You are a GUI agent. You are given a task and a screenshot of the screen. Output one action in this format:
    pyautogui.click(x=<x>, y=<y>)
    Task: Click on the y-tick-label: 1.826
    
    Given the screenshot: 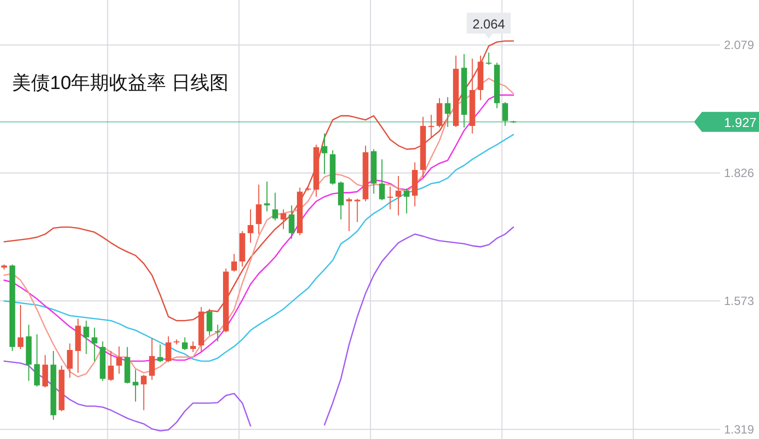 What is the action you would take?
    pyautogui.click(x=739, y=173)
    